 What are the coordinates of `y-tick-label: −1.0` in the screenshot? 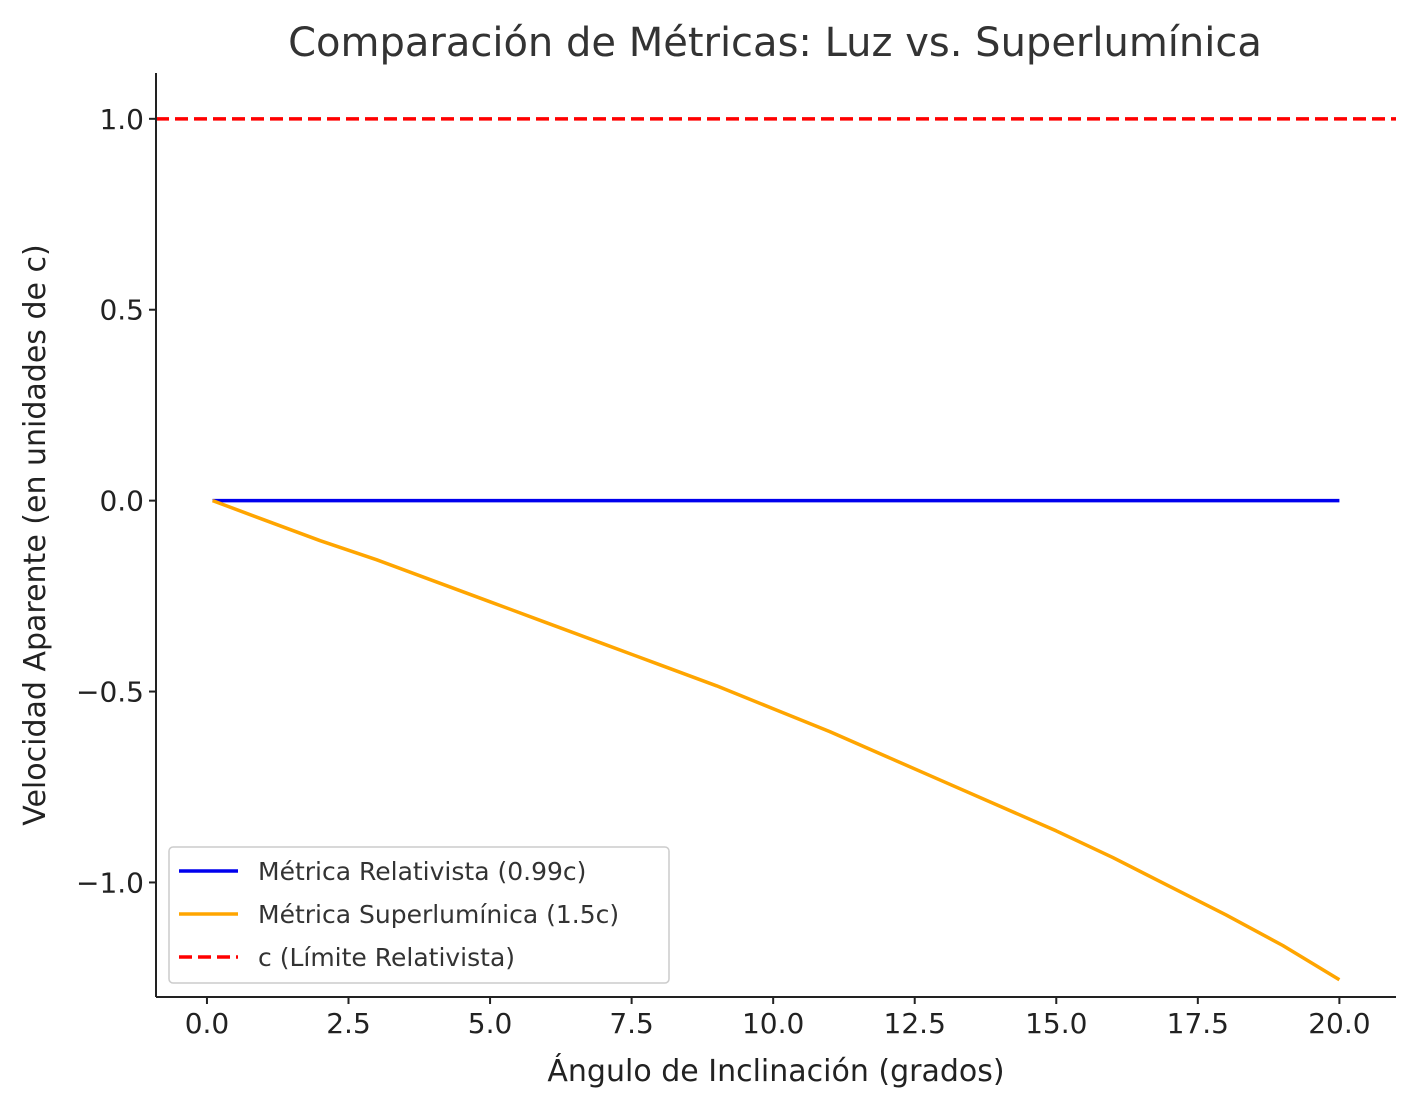 It's located at (110, 882).